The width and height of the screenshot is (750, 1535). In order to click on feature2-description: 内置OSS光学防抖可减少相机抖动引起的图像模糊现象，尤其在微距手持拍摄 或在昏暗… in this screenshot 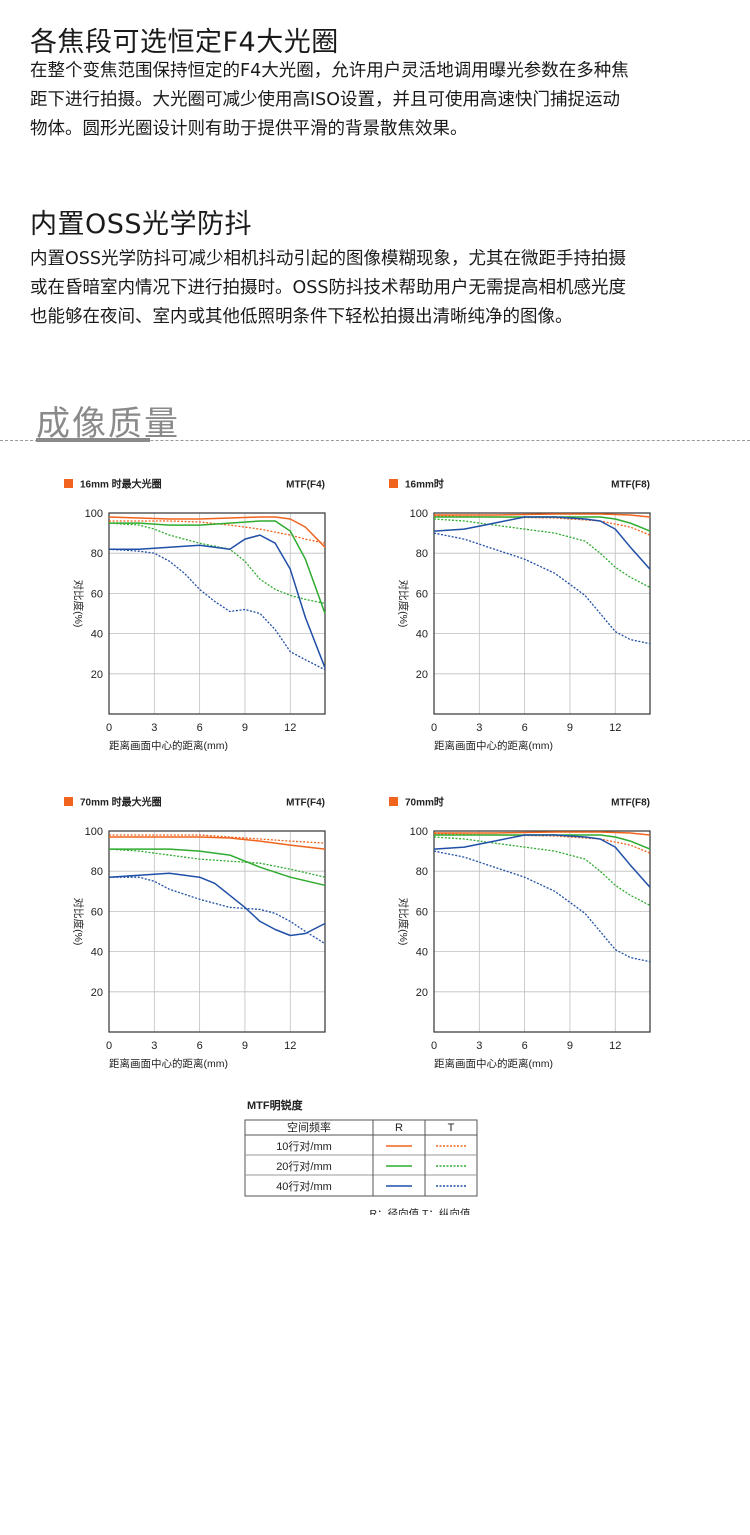, I will do `click(375, 288)`.